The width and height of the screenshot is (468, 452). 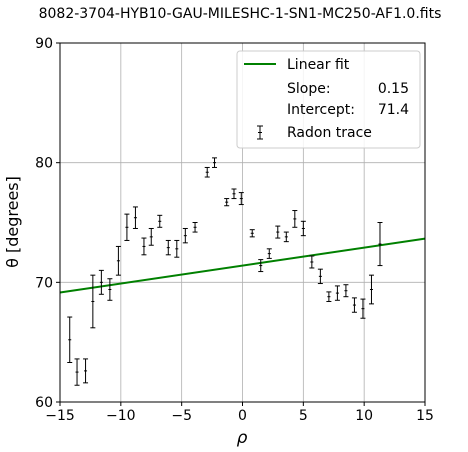 What do you see at coordinates (181, 416) in the screenshot?
I see `x-tick-label: −5` at bounding box center [181, 416].